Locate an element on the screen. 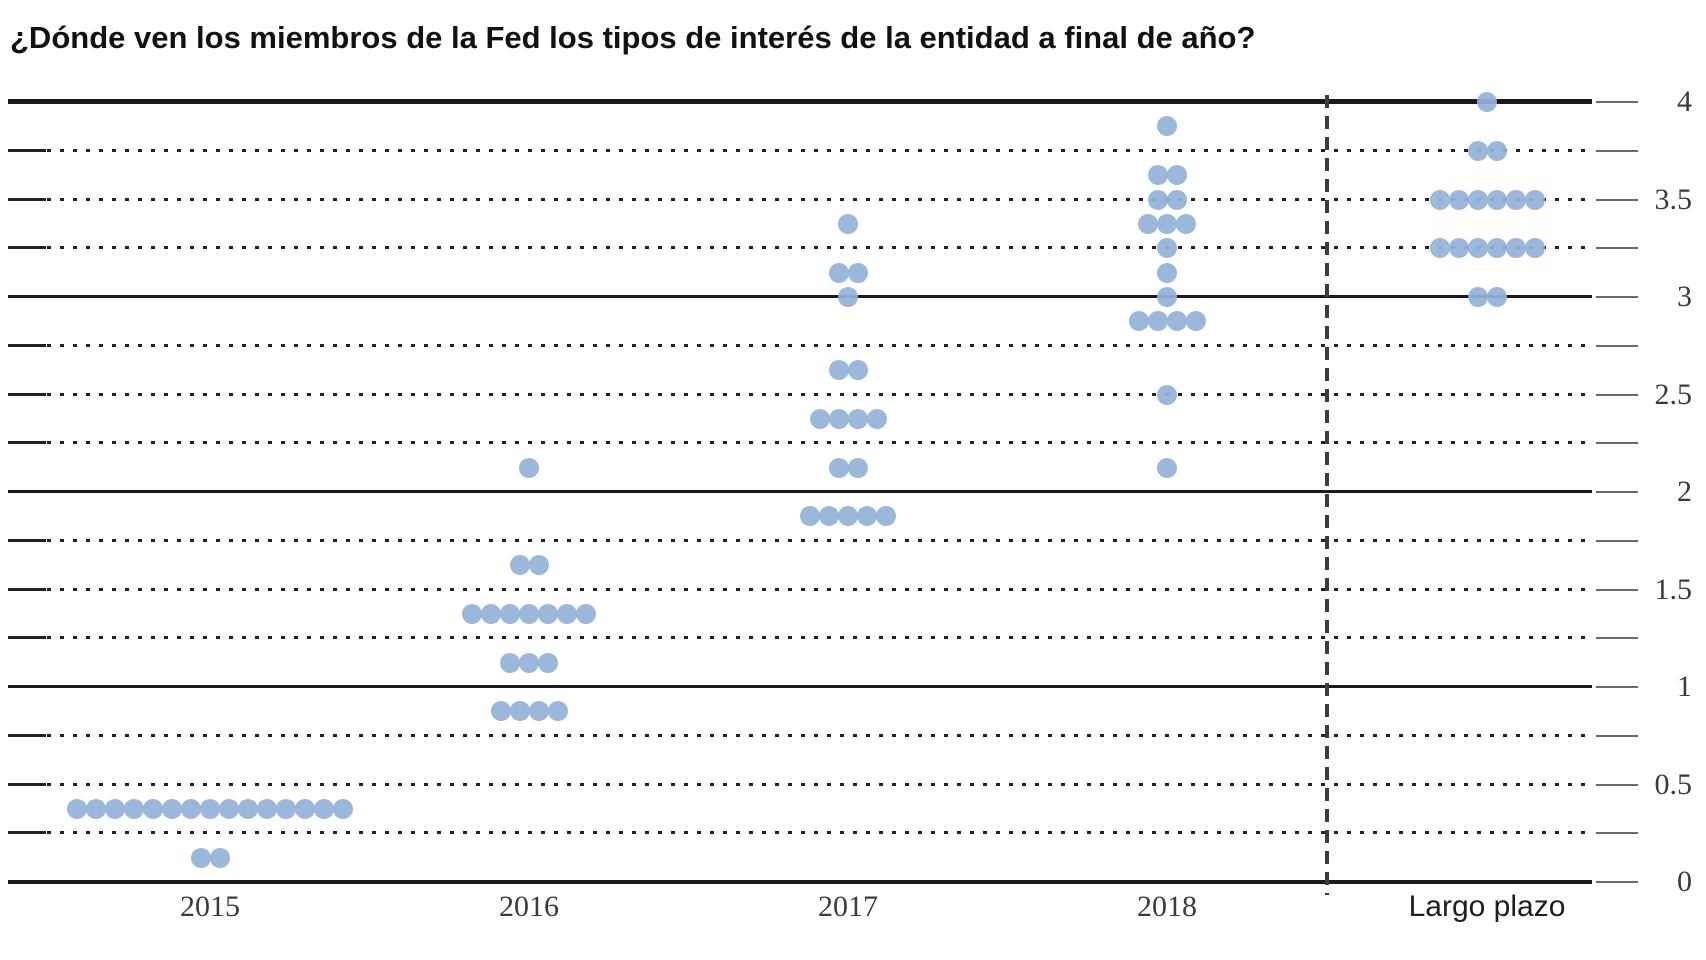  long-run-separator-line is located at coordinates (1327, 495).